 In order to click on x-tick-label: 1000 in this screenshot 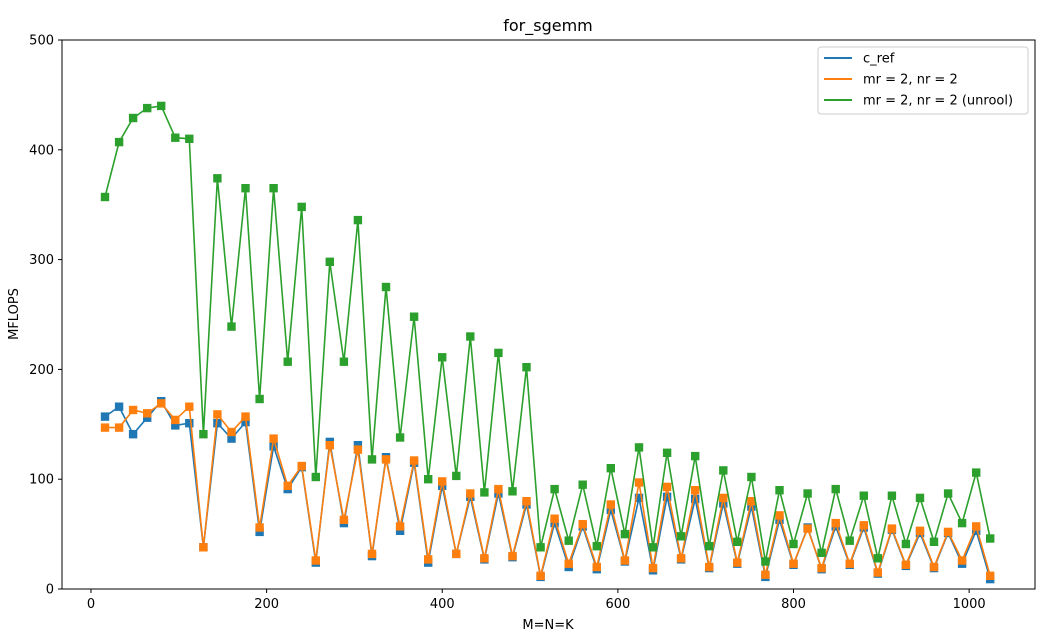, I will do `click(969, 604)`.